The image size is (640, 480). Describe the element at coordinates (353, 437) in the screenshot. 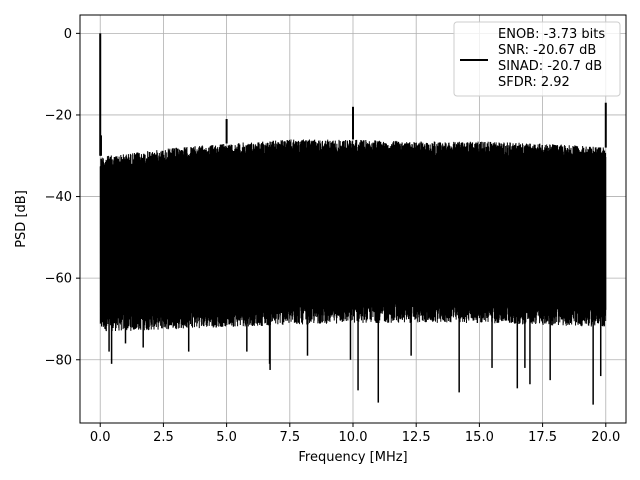

I see `x-tick-label: 10.0` at that location.